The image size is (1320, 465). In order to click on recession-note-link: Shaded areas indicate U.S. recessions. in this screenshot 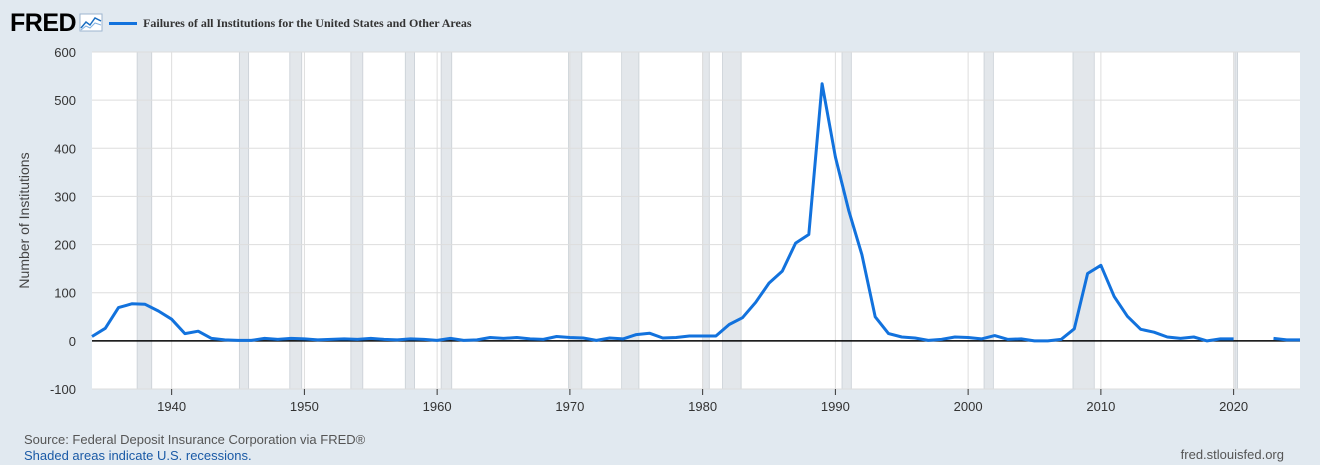, I will do `click(138, 455)`.